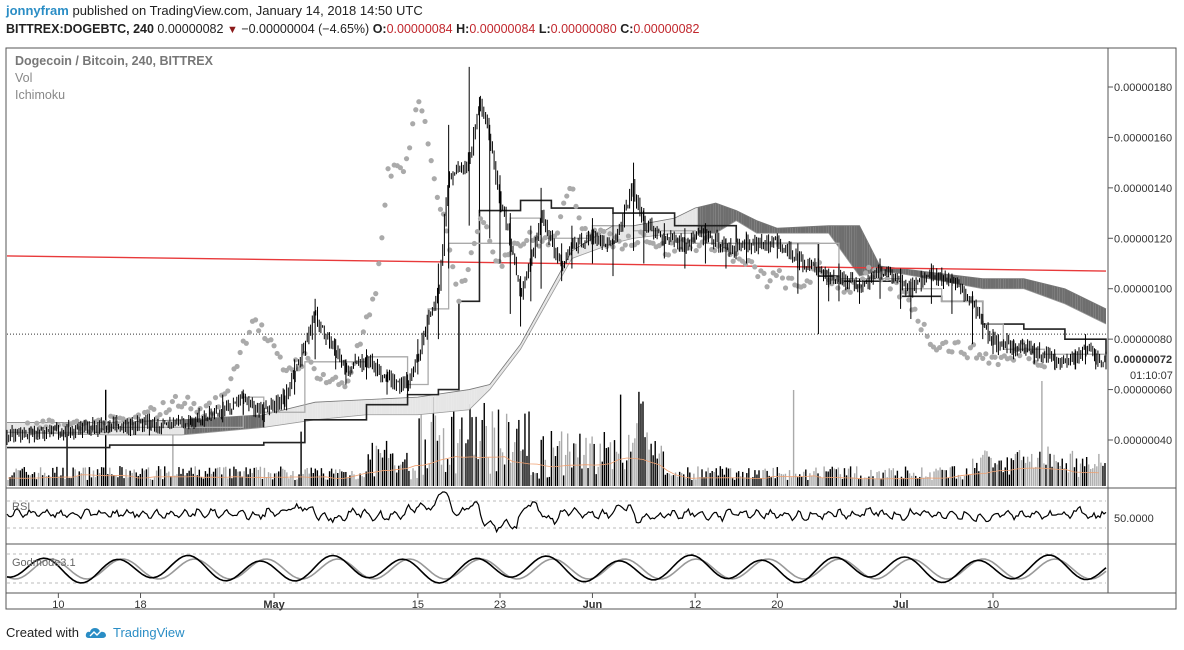  Describe the element at coordinates (37, 10) in the screenshot. I see `author-link: jonnyfram` at that location.